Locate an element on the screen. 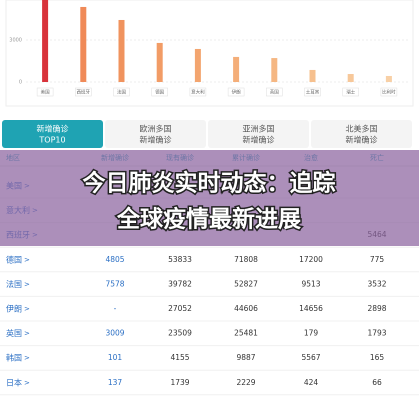  table-cell: 53833 is located at coordinates (180, 259).